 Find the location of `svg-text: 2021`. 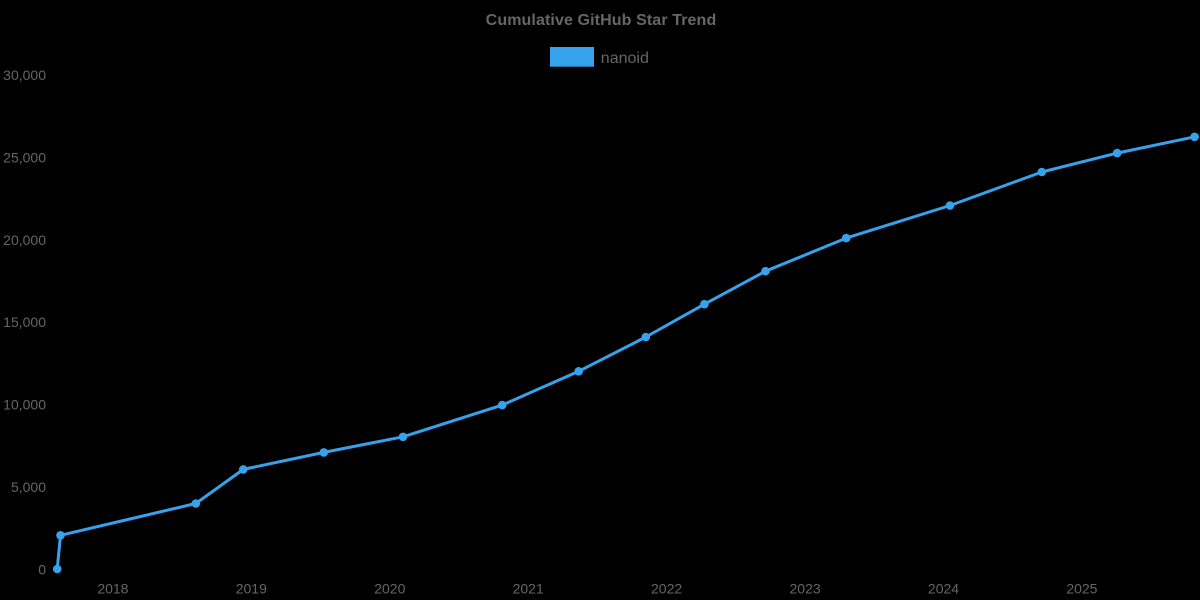

svg-text: 2021 is located at coordinates (528, 589).